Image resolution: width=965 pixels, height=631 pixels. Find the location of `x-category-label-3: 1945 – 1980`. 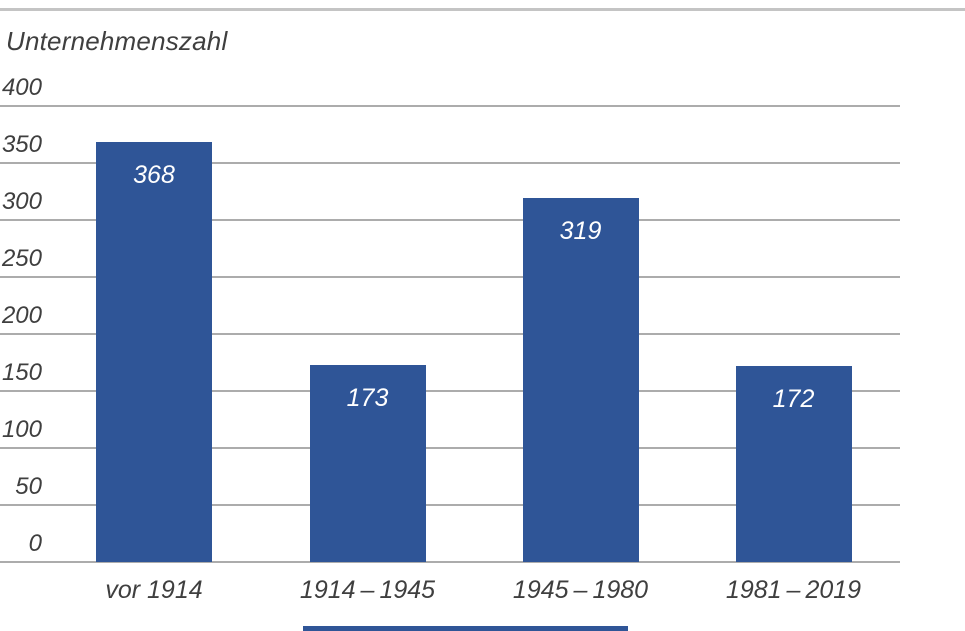

x-category-label-3: 1945 – 1980 is located at coordinates (580, 590).